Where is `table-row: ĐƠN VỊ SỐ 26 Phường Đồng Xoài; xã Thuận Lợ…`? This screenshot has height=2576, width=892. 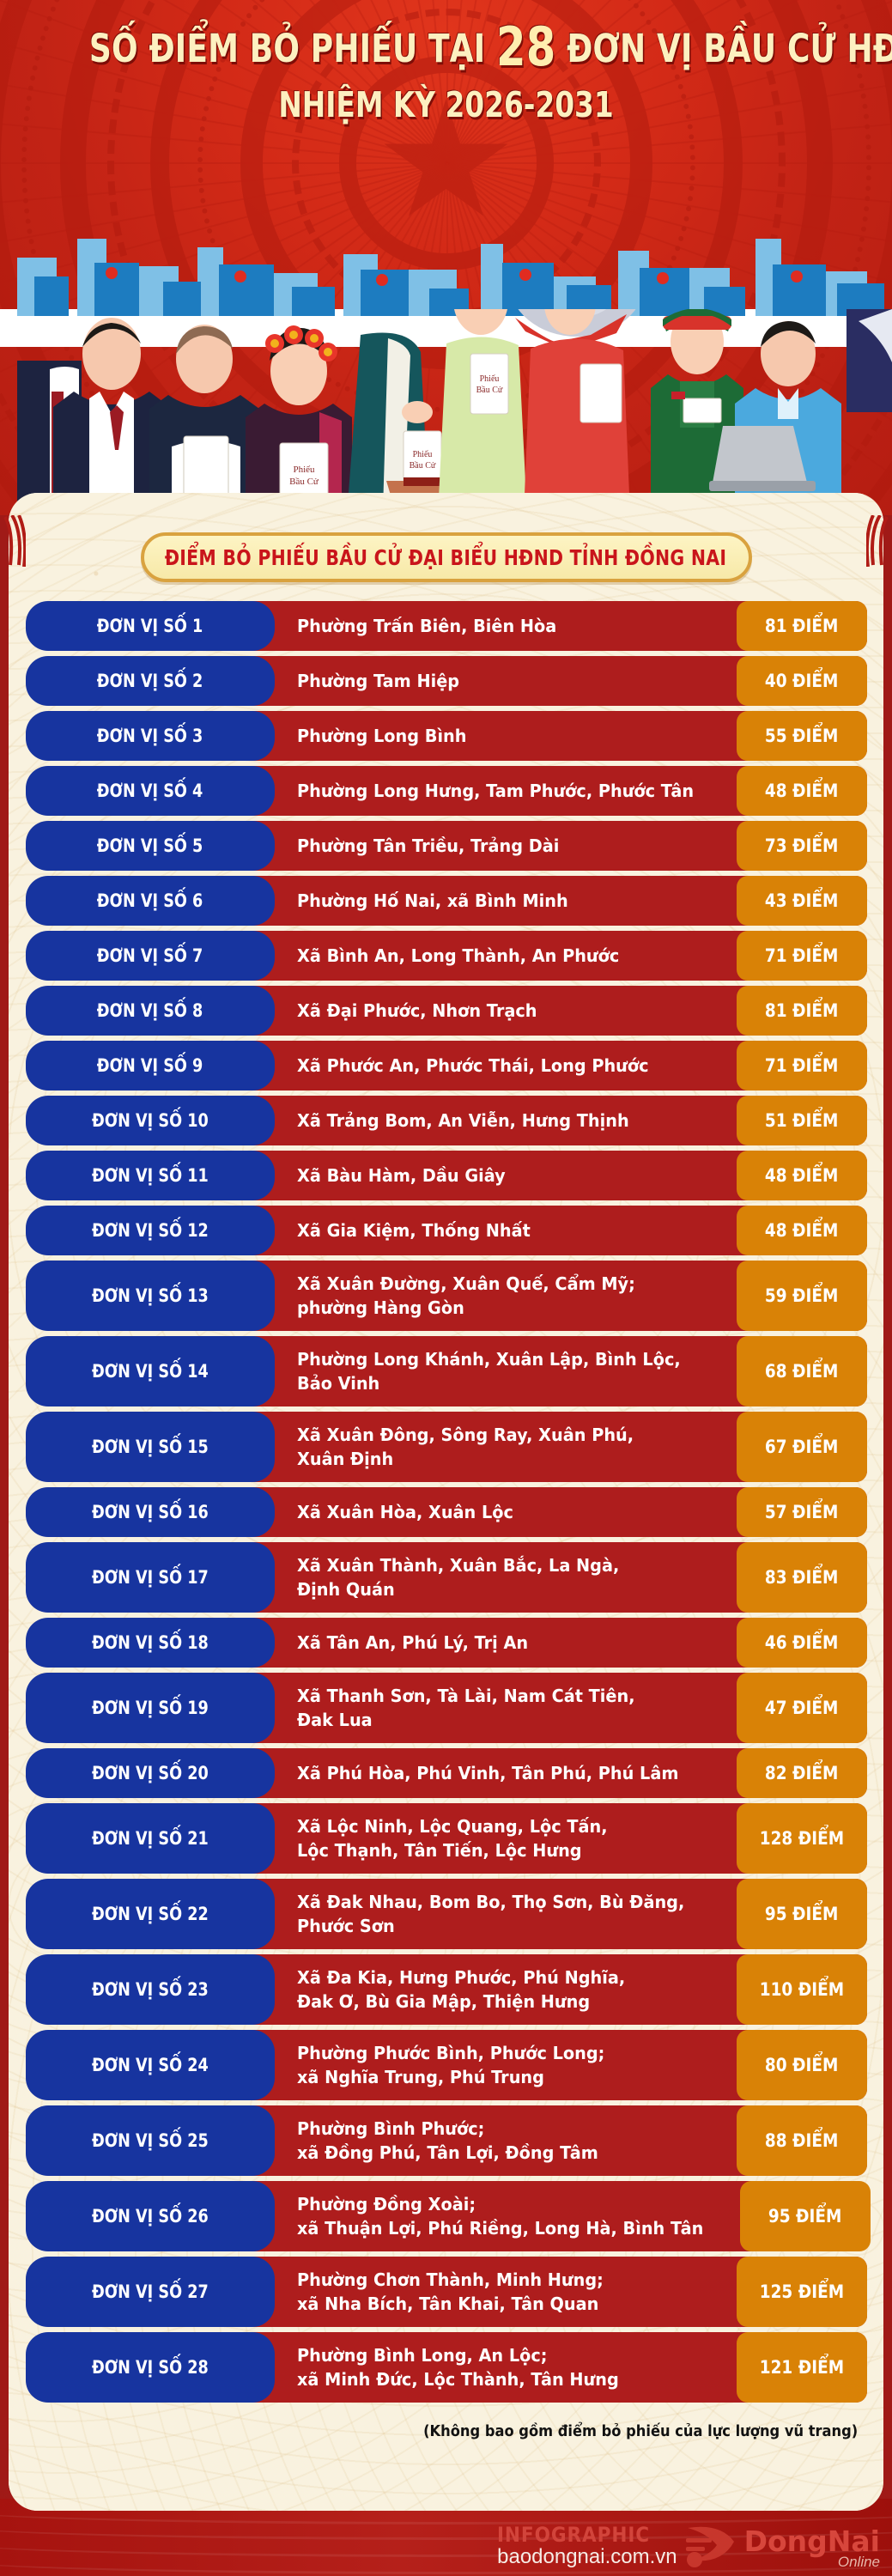
table-row: ĐƠN VỊ SỐ 26 Phường Đồng Xoài; xã Thuận Lợ… is located at coordinates (448, 2216).